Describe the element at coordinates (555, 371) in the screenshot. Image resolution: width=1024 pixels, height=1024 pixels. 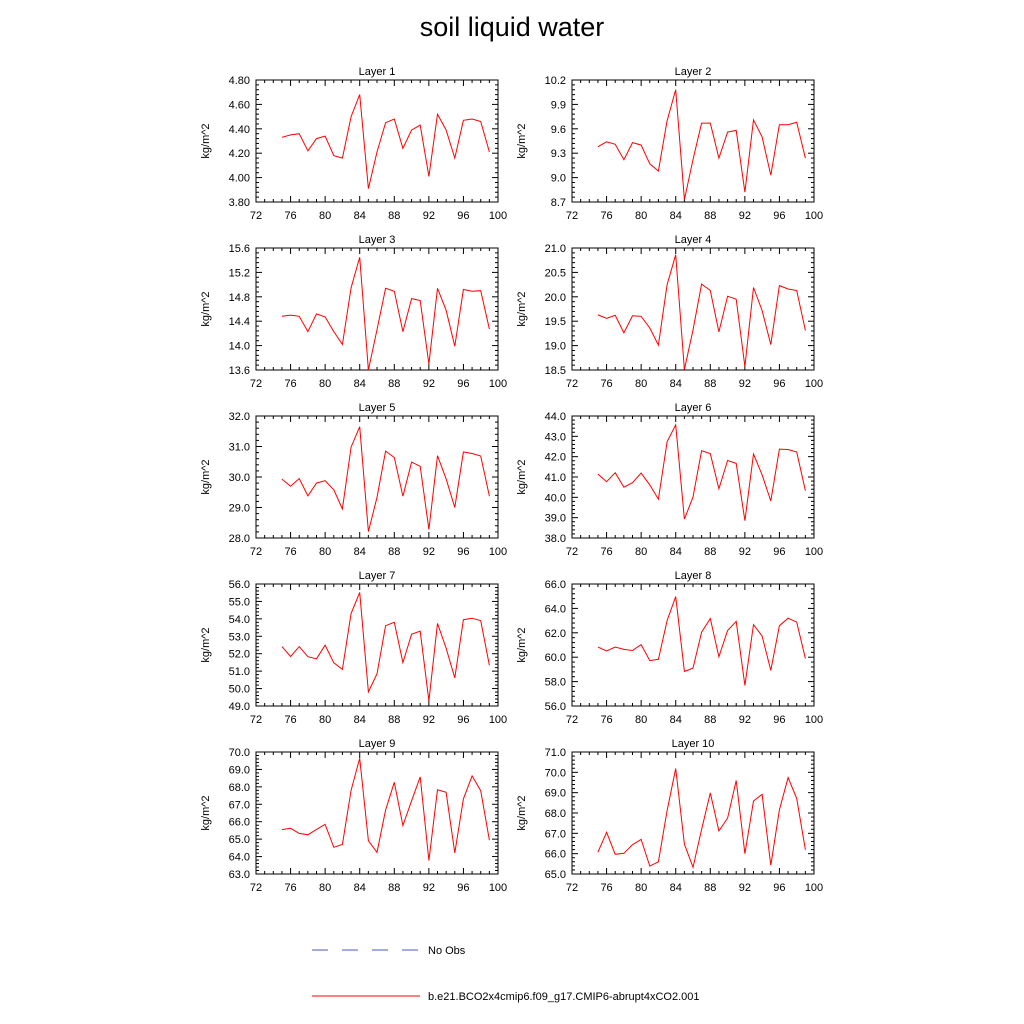
I see `y-tick-label: 18.5` at that location.